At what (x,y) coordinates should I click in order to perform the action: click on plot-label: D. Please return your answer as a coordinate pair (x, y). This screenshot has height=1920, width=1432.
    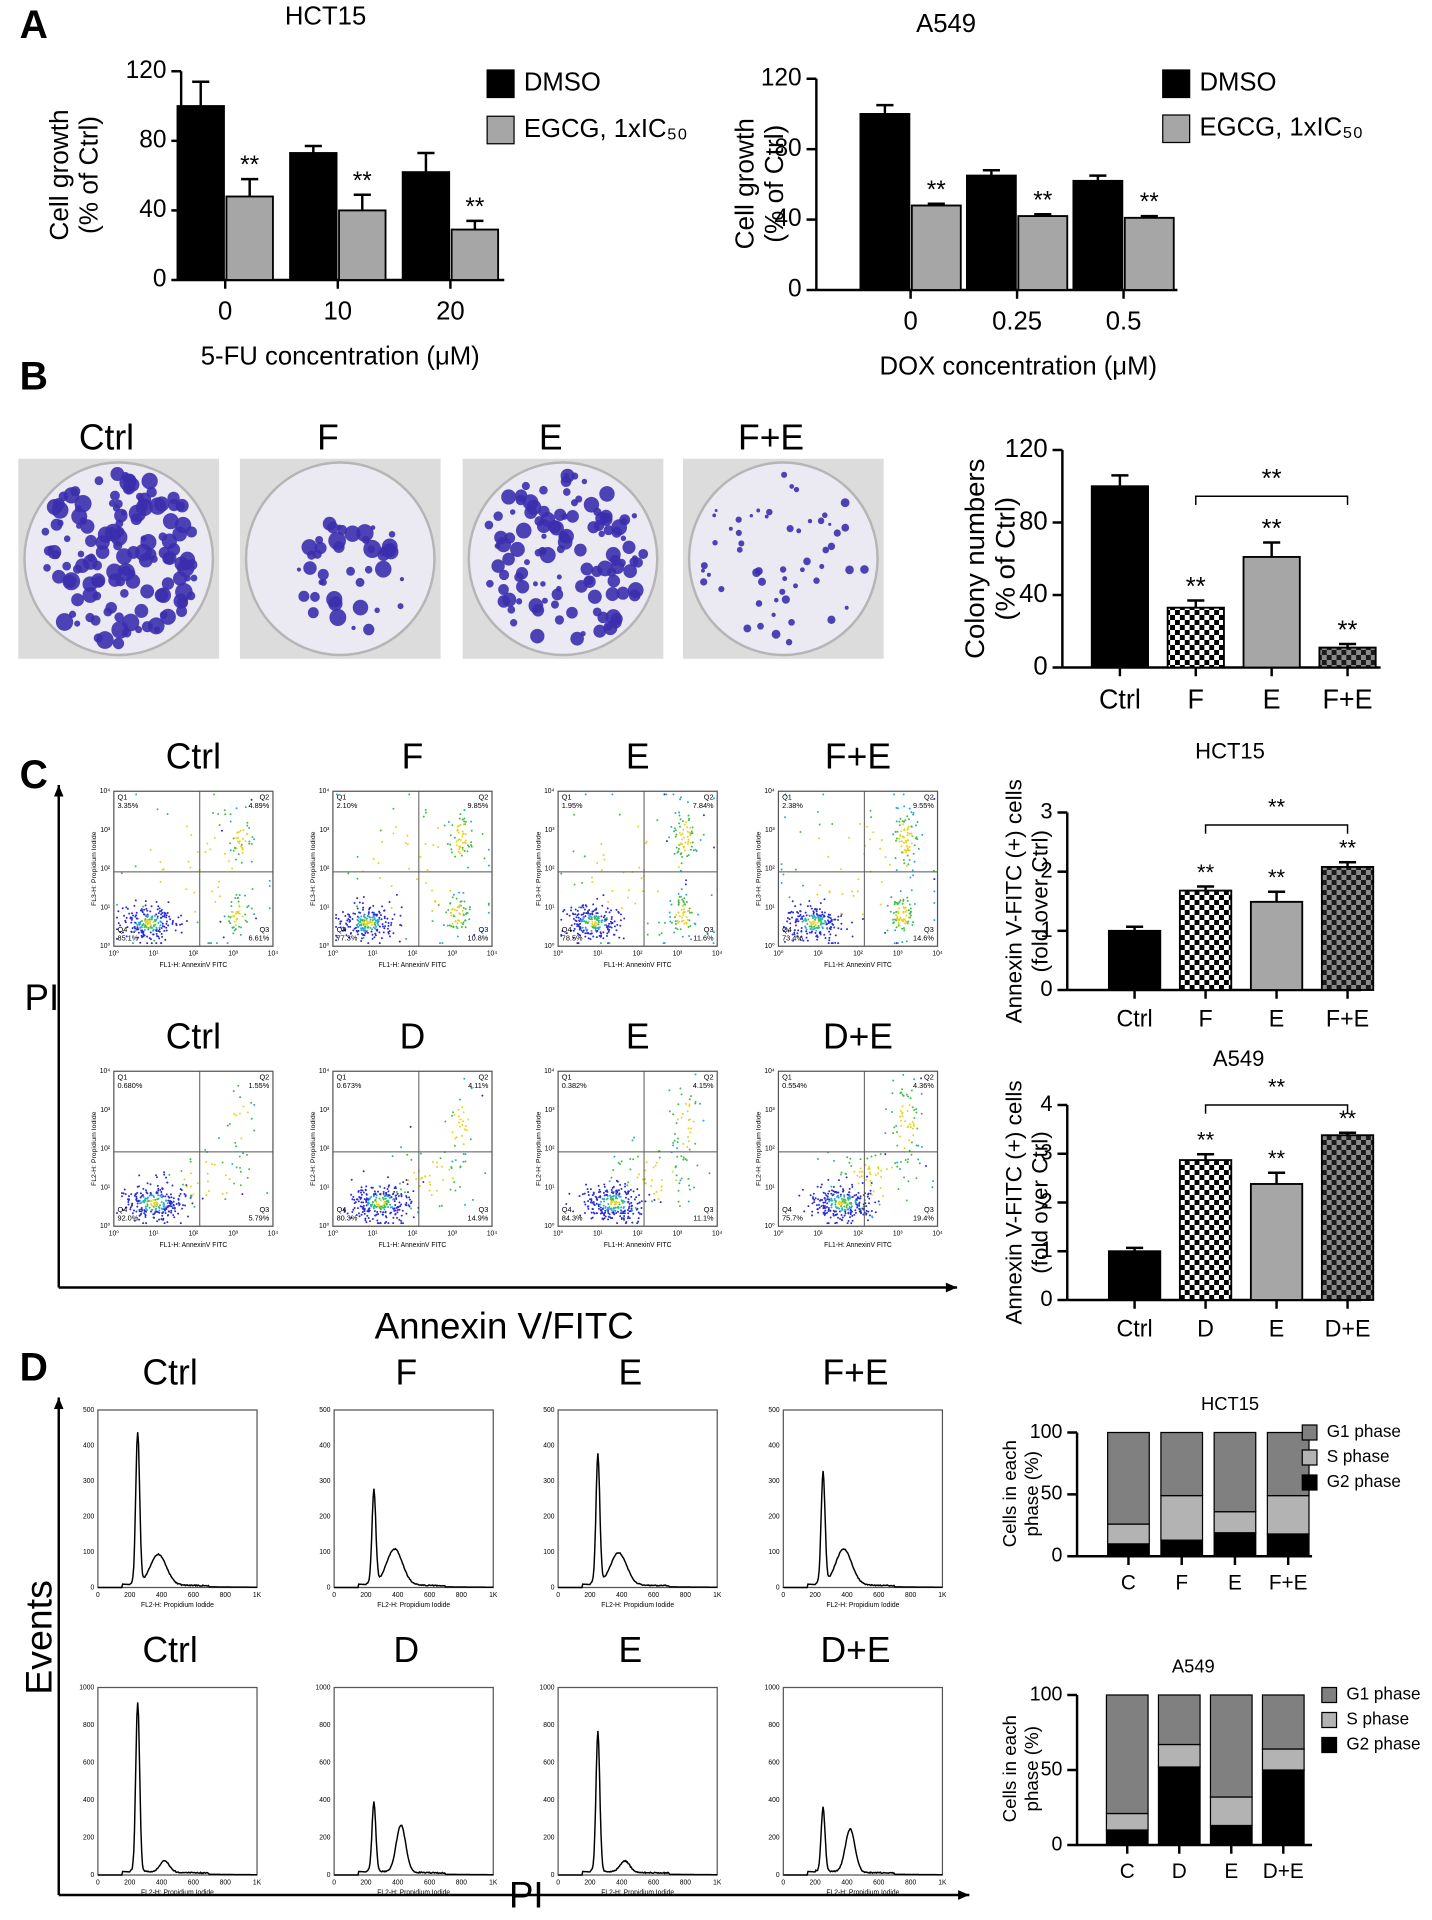
    Looking at the image, I should click on (413, 1036).